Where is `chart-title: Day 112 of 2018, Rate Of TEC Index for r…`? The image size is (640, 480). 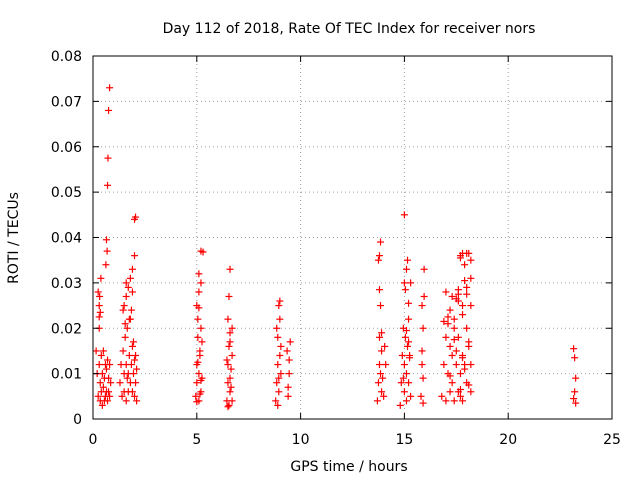 chart-title: Day 112 of 2018, Rate Of TEC Index for r… is located at coordinates (349, 29).